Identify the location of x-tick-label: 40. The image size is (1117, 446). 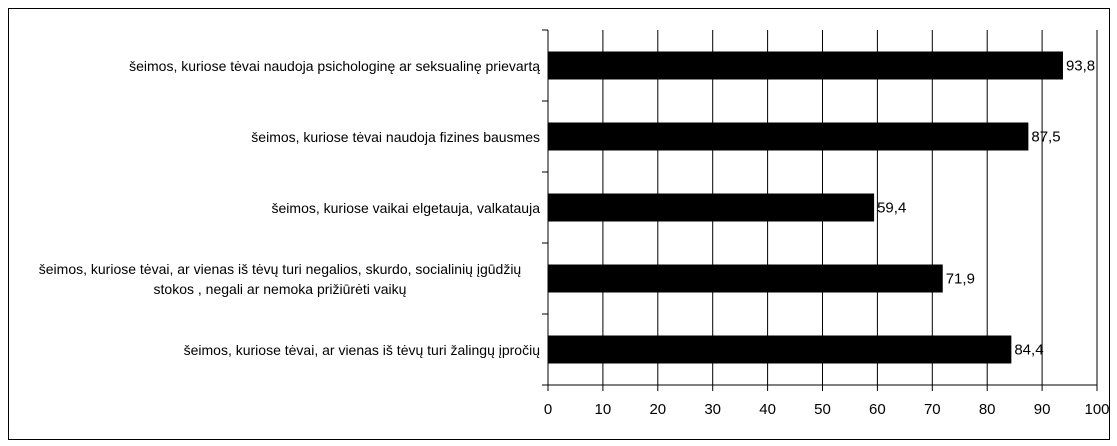
(767, 409).